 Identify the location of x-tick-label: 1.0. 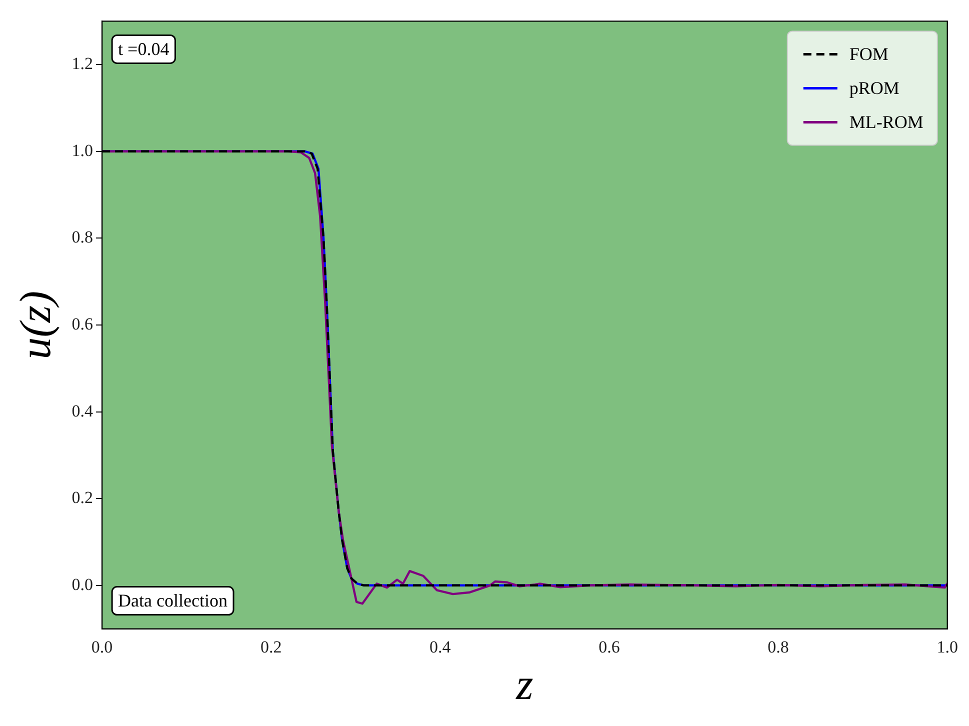
(947, 646).